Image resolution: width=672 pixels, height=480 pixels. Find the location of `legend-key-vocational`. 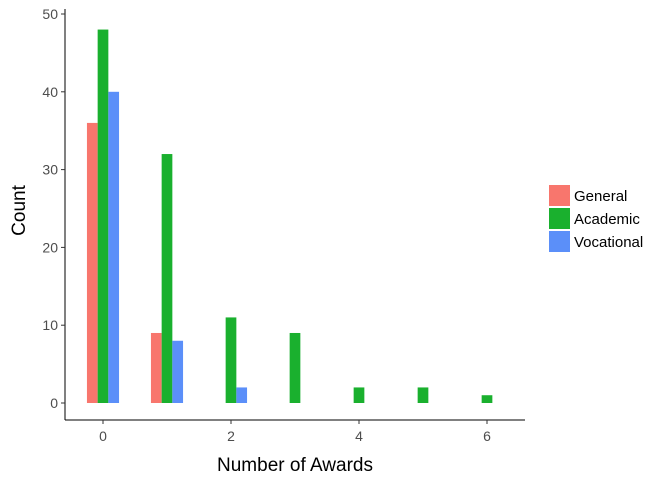

legend-key-vocational is located at coordinates (559, 241).